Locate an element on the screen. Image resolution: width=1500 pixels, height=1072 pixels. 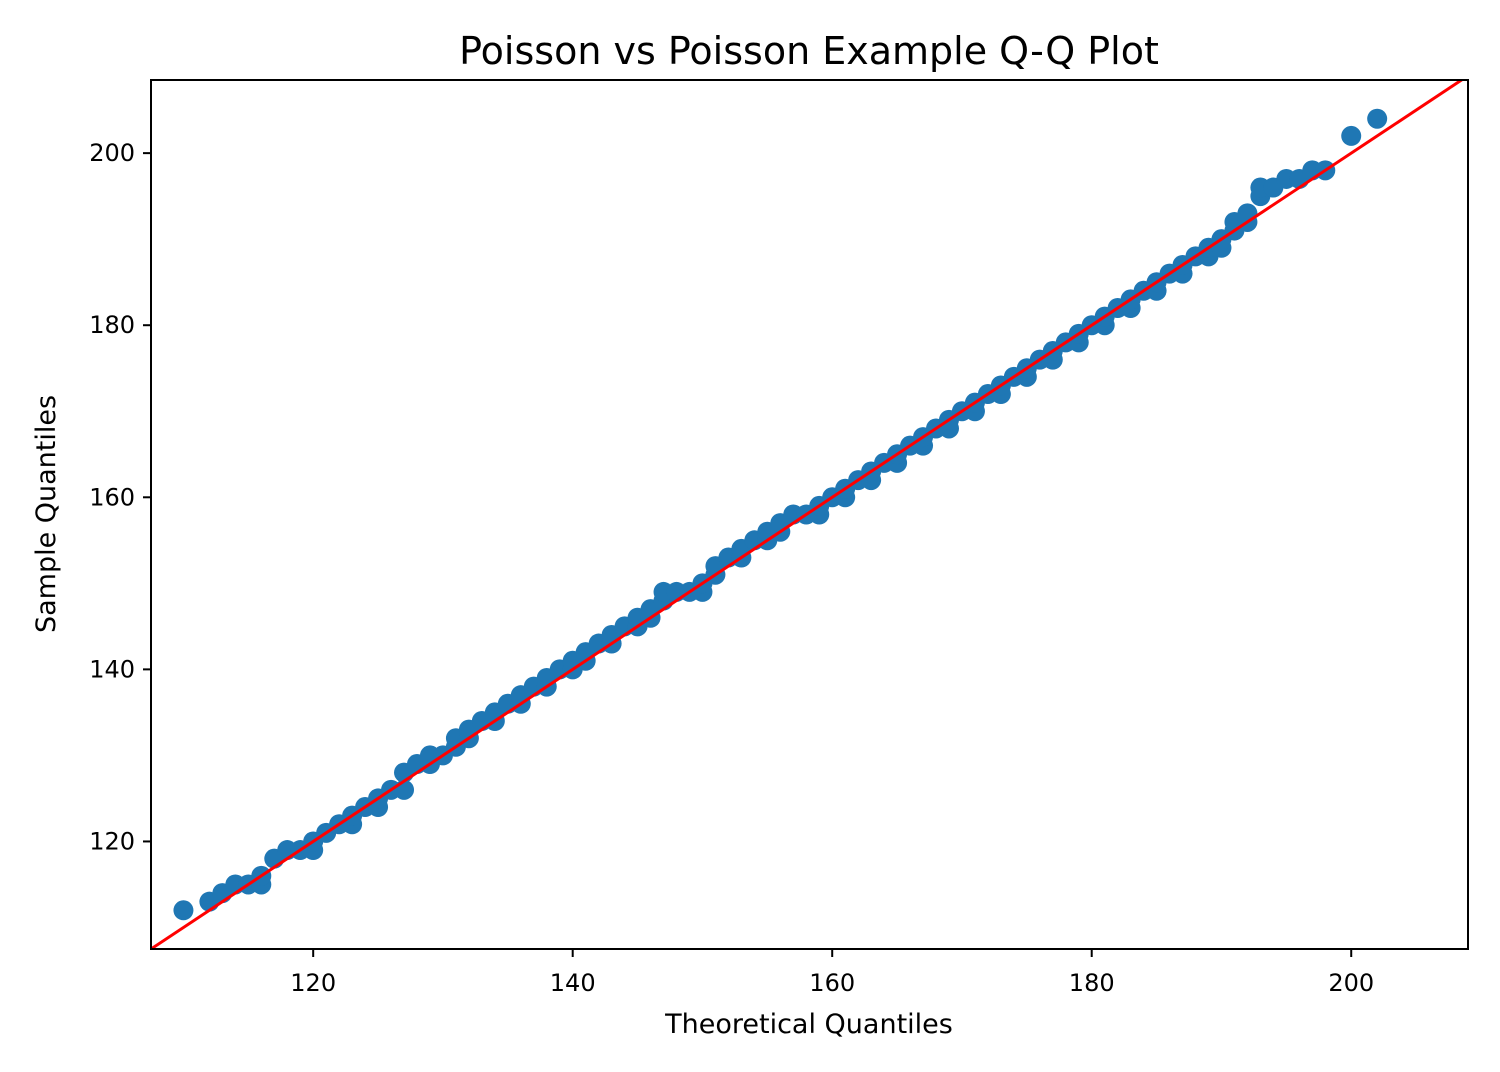
y-tick-label: 200 is located at coordinates (112, 153).